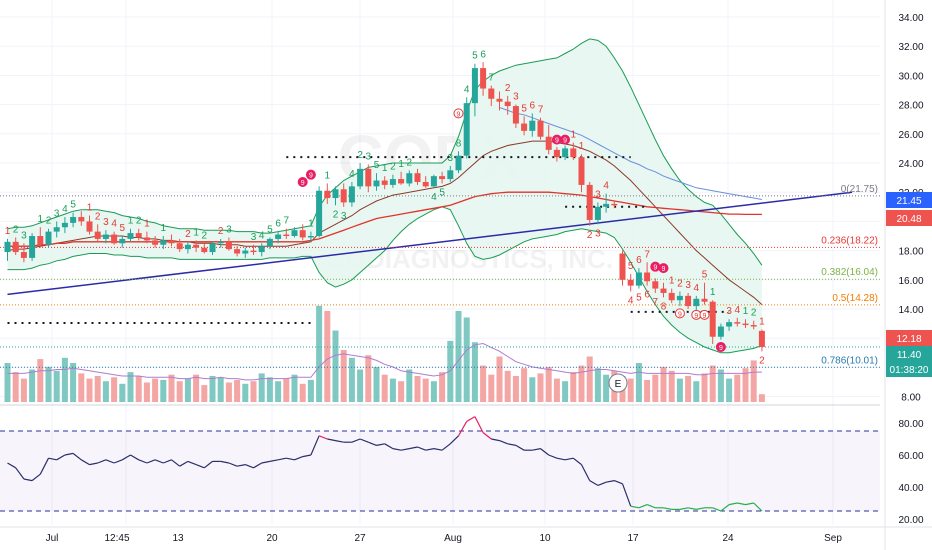 Image resolution: width=932 pixels, height=550 pixels. I want to click on time-tick-label: 10, so click(545, 538).